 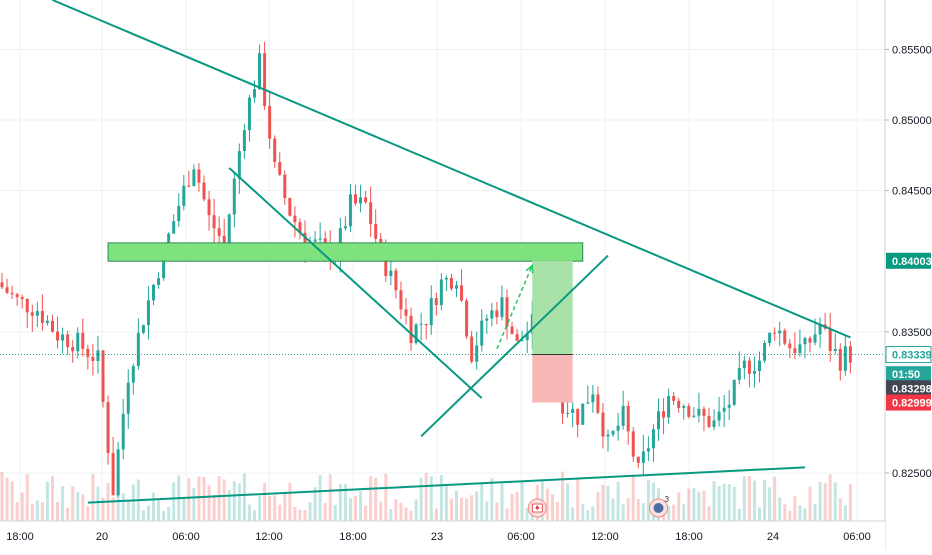 I want to click on time-axis, so click(x=442, y=535).